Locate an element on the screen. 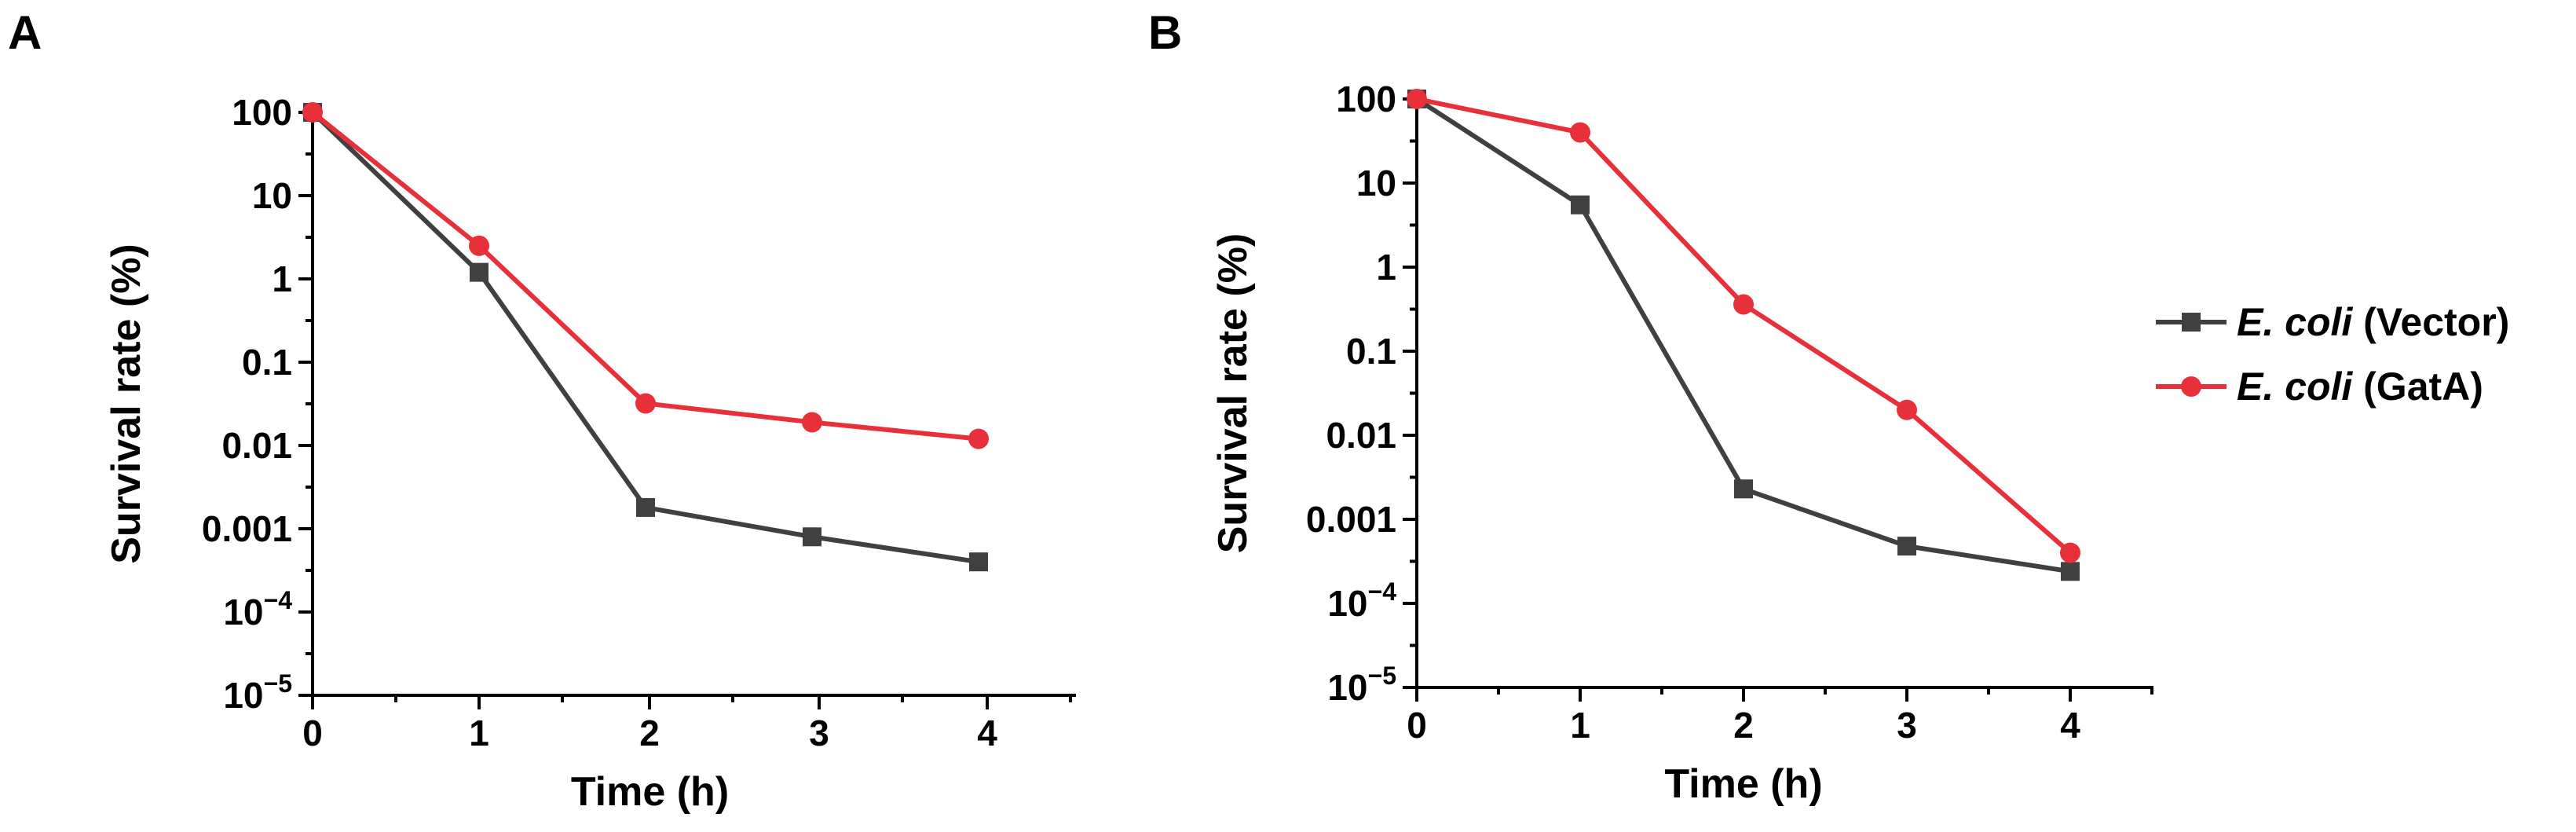  chart-b-xtick-label: 2 is located at coordinates (1743, 725).